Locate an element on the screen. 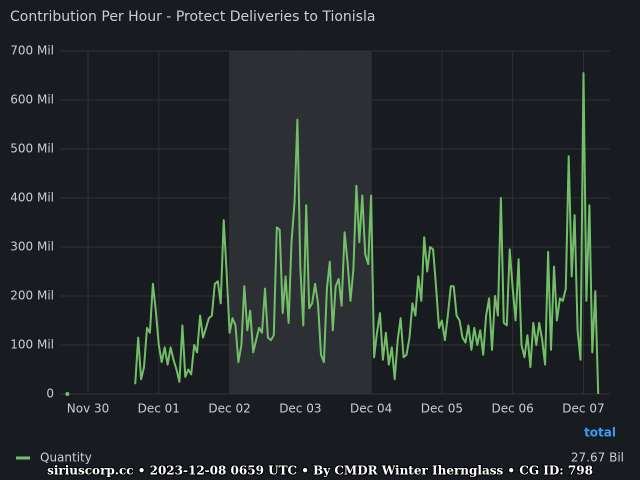  x-tick-label: Dec 06 is located at coordinates (513, 409).